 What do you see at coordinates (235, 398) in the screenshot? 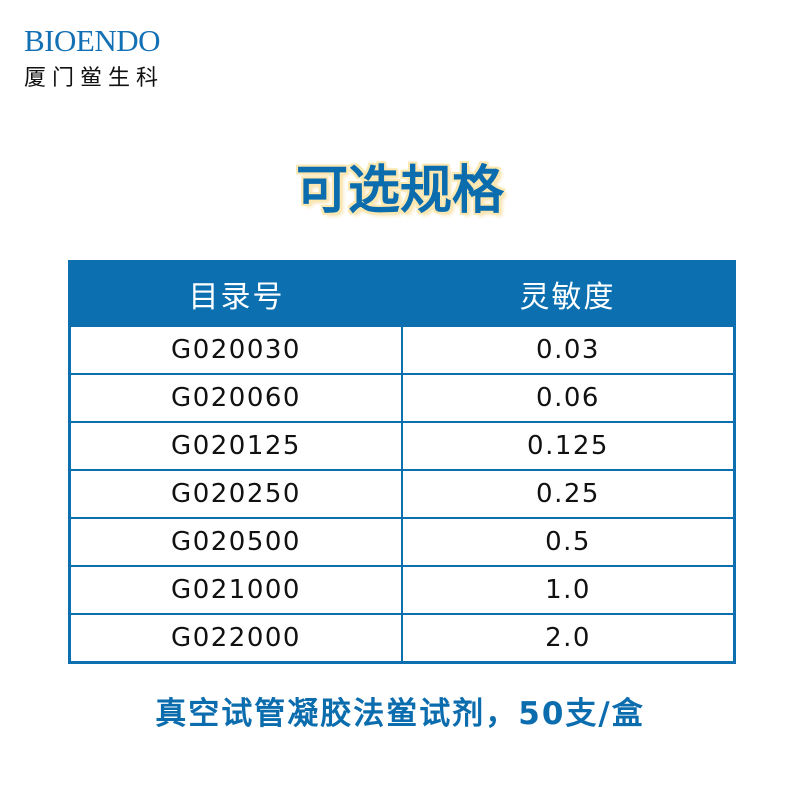
I see `catalog-cell: G020060` at bounding box center [235, 398].